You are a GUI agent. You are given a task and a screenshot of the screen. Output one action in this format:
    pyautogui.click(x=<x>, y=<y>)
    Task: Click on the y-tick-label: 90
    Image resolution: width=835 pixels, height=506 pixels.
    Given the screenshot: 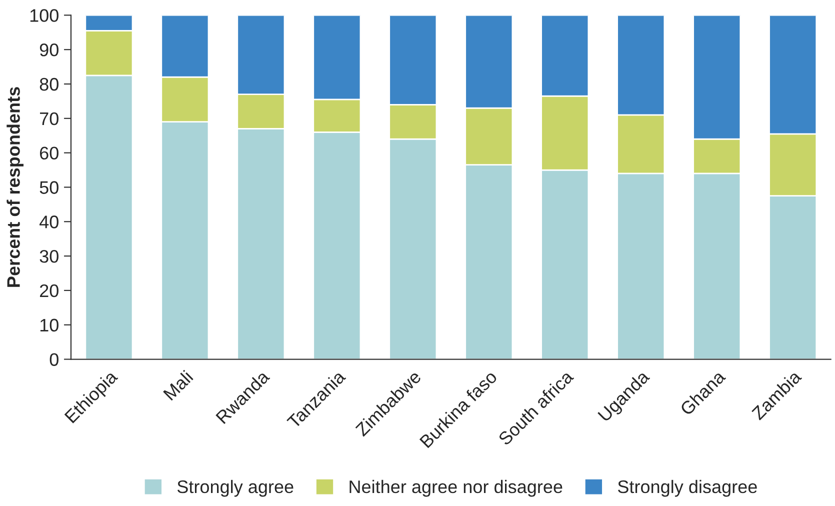 What is the action you would take?
    pyautogui.click(x=49, y=50)
    